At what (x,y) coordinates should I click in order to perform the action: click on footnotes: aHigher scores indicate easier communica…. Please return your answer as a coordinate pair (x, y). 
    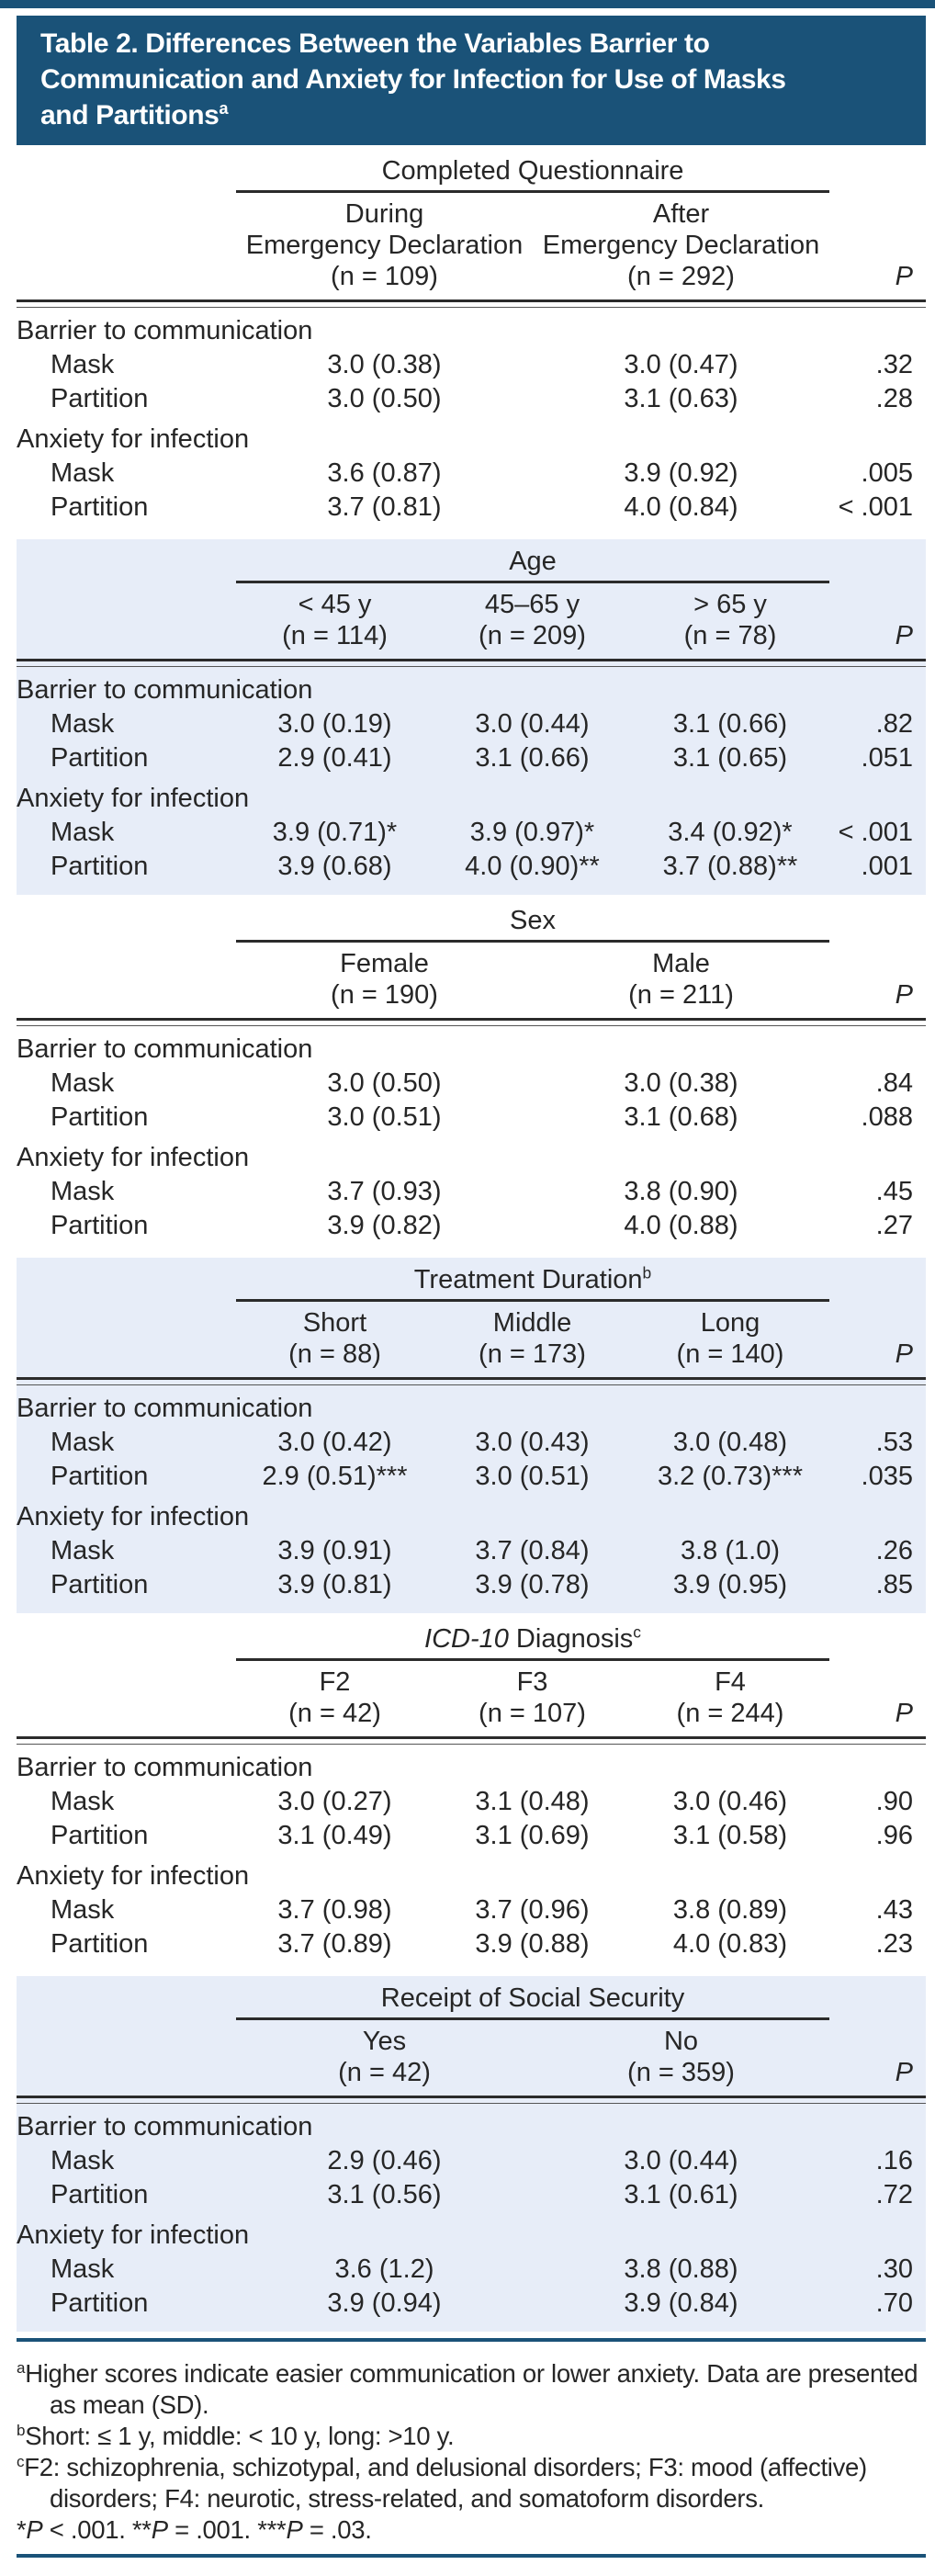
    Looking at the image, I should click on (471, 2452).